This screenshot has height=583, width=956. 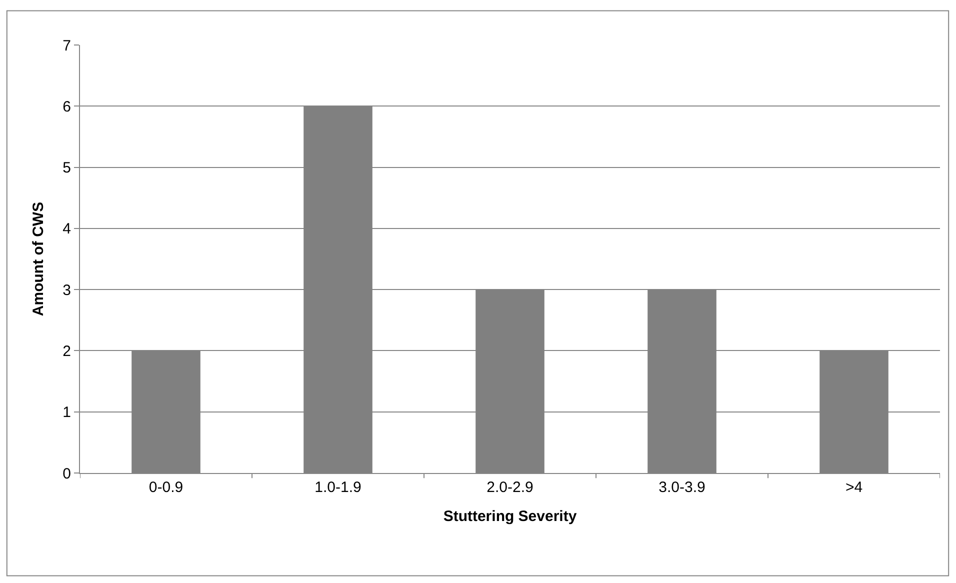 I want to click on y-tick-label: 0, so click(x=66, y=473).